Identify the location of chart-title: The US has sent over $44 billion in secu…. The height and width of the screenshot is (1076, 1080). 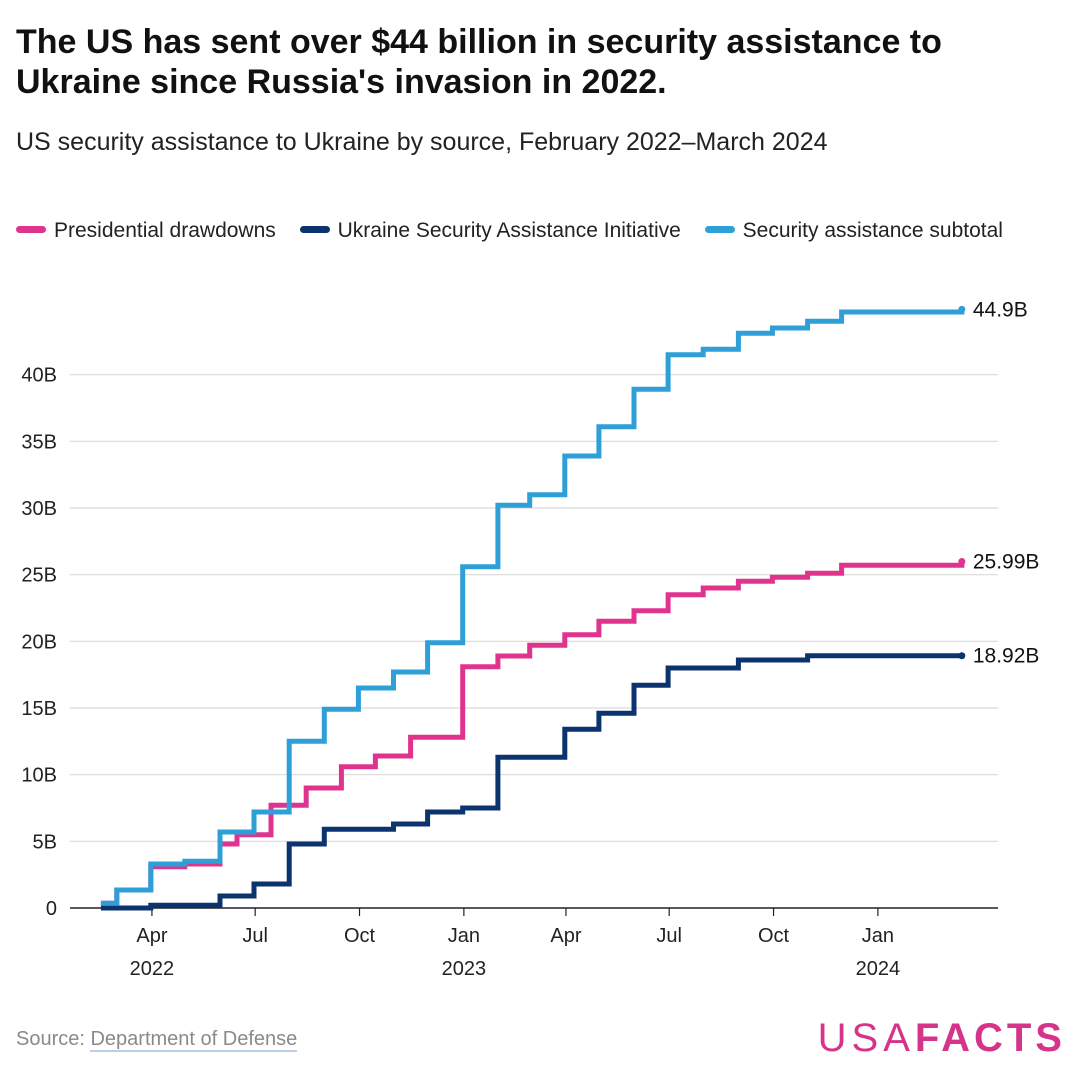
(479, 62).